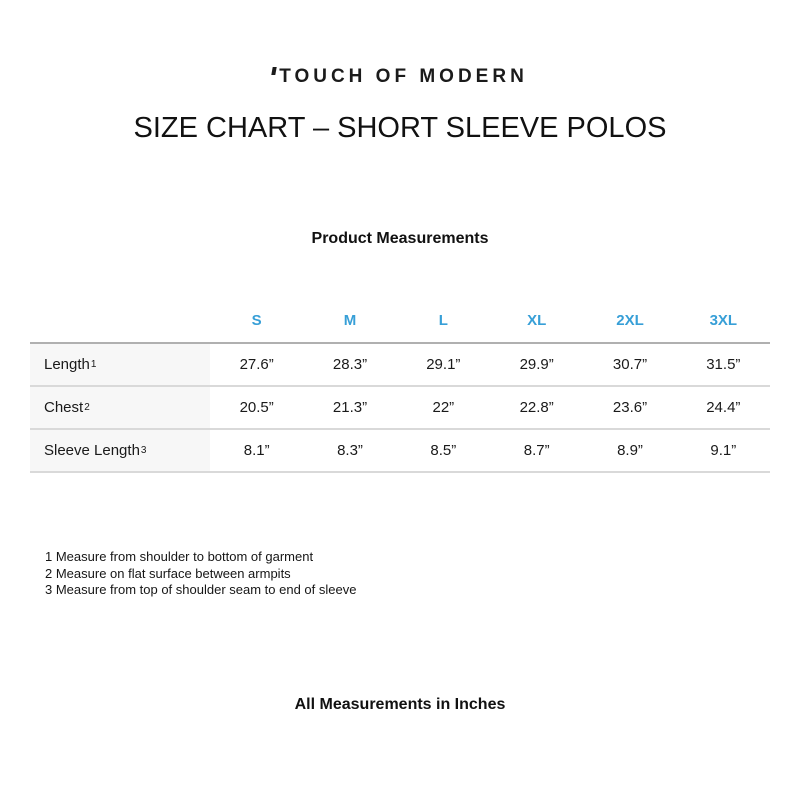  I want to click on cell-sleeve-3xl: 9.1”, so click(723, 450).